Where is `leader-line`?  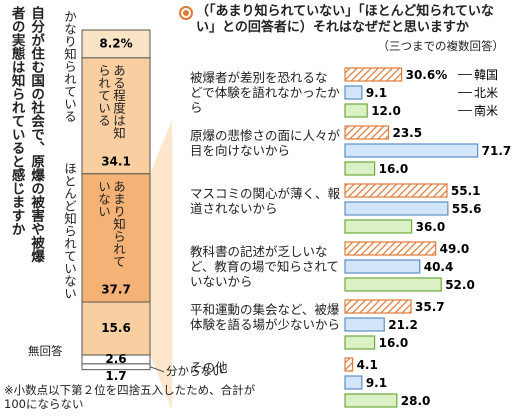
leader-line is located at coordinates (157, 369).